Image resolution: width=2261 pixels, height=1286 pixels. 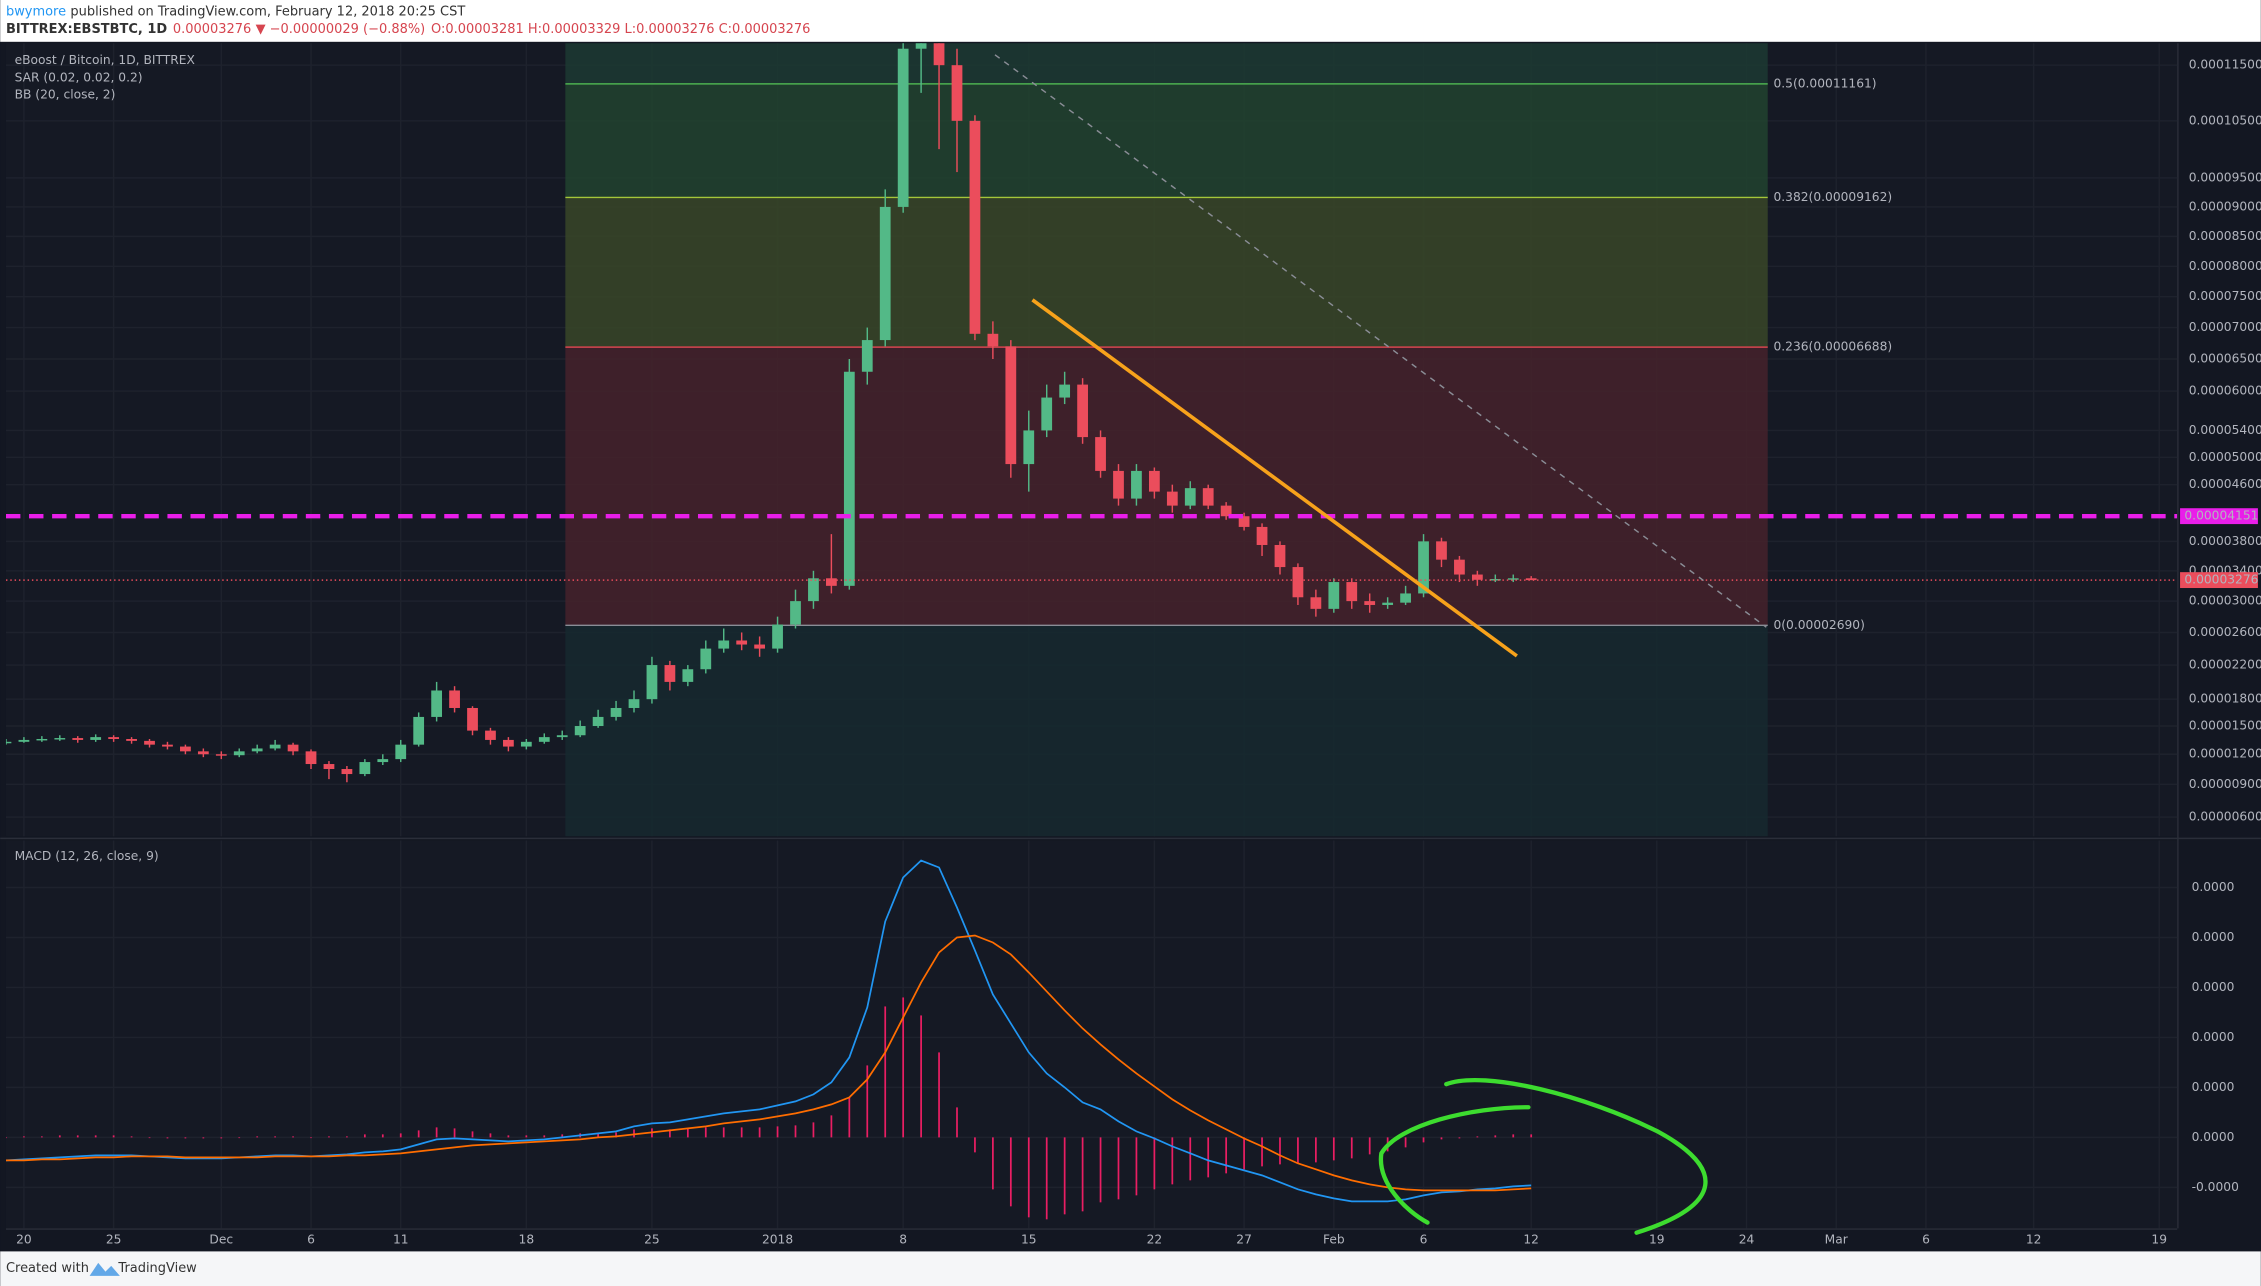 I want to click on x-tick-label: 25, so click(x=114, y=1239).